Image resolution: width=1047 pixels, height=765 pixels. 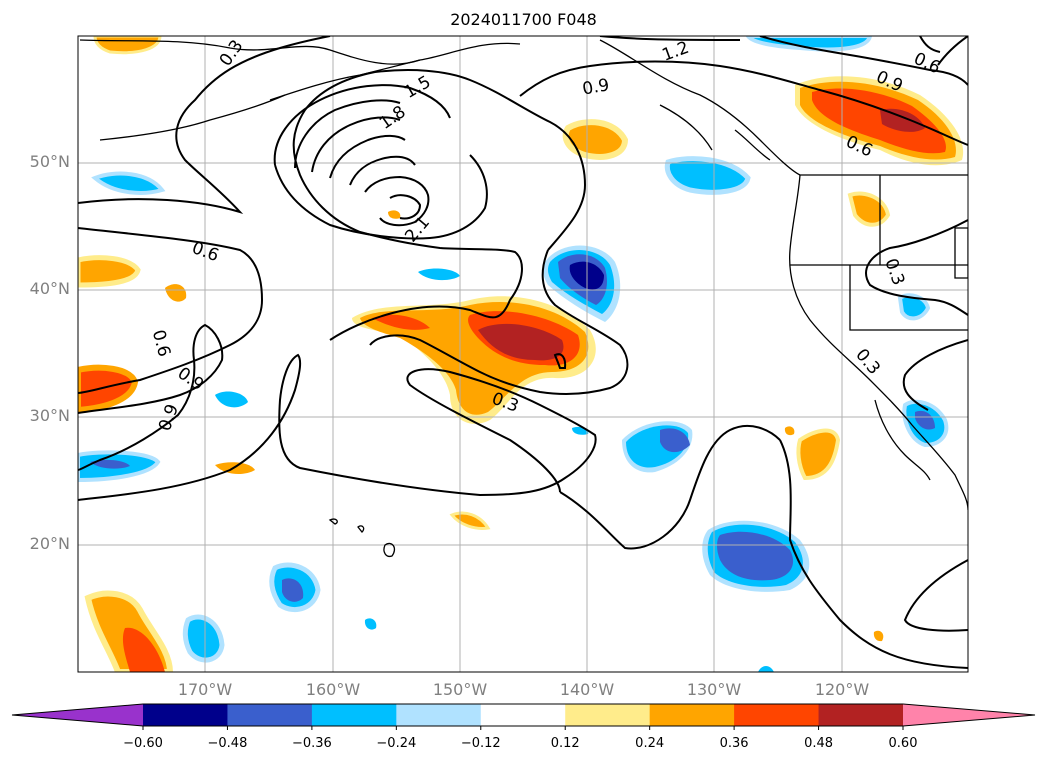 What do you see at coordinates (49, 288) in the screenshot?
I see `latitude-label: 40°N` at bounding box center [49, 288].